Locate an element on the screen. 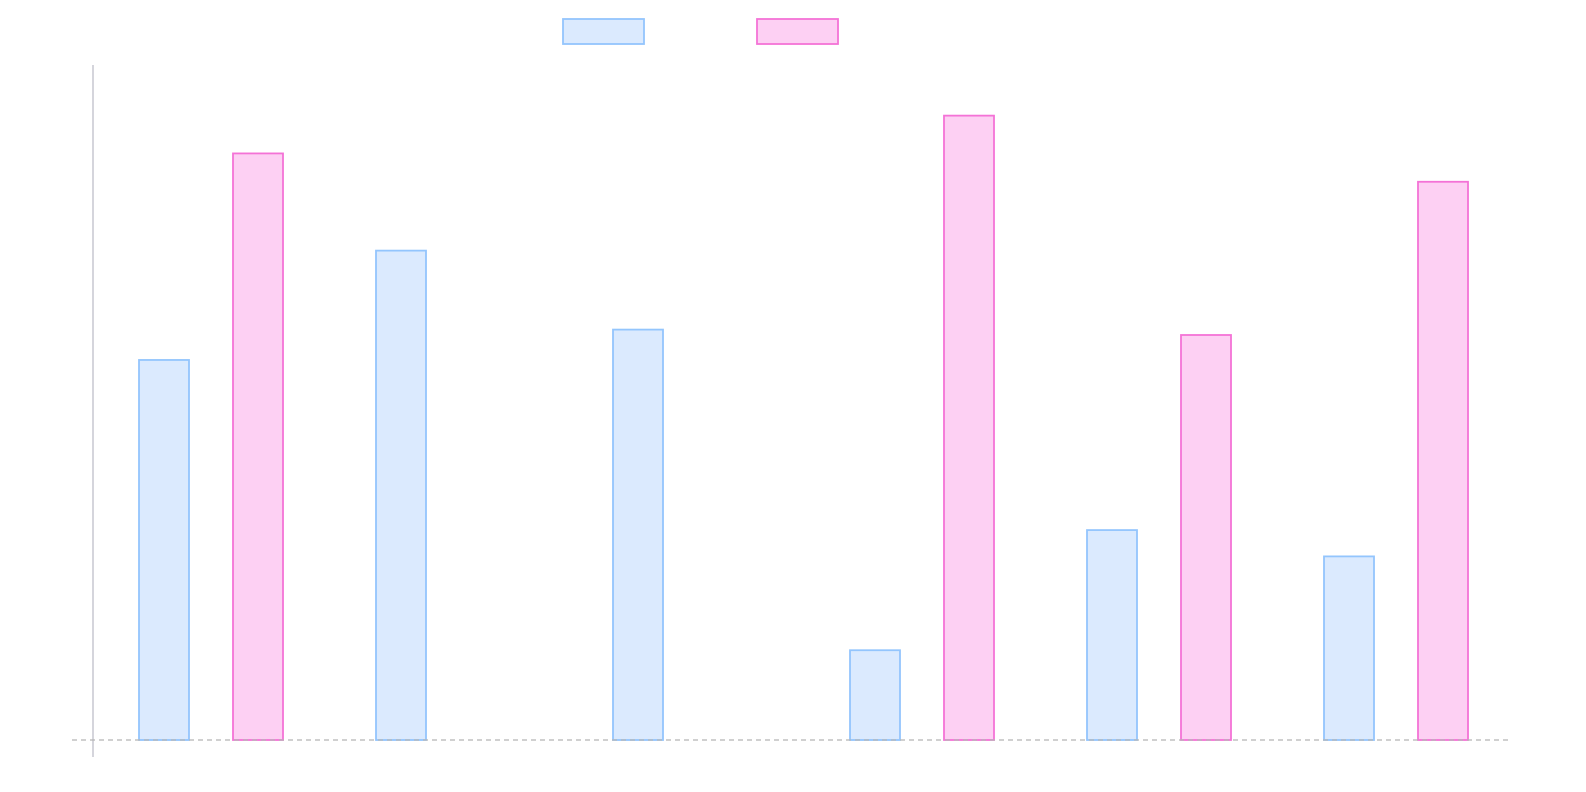 The height and width of the screenshot is (792, 1586). chart-legend is located at coordinates (700, 31).